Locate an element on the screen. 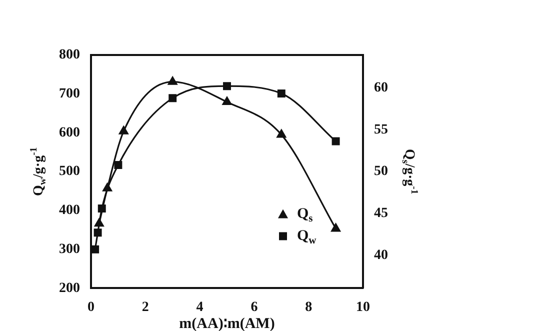  y2-tick-label: 55 is located at coordinates (381, 130).